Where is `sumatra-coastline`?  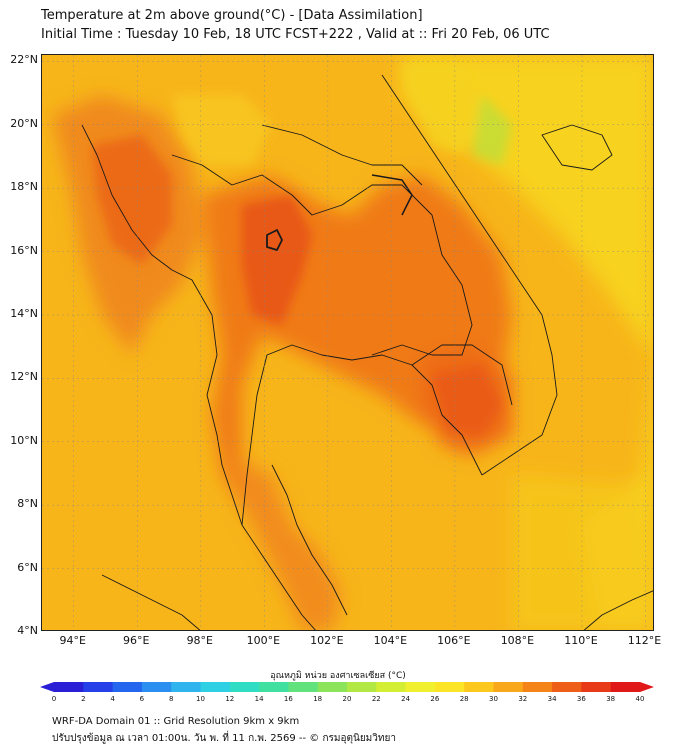
sumatra-coastline is located at coordinates (151, 602).